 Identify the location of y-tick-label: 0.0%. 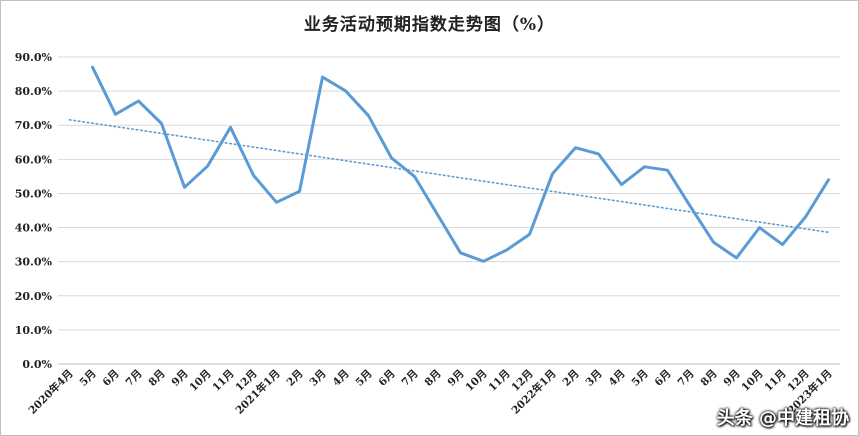
(37, 364).